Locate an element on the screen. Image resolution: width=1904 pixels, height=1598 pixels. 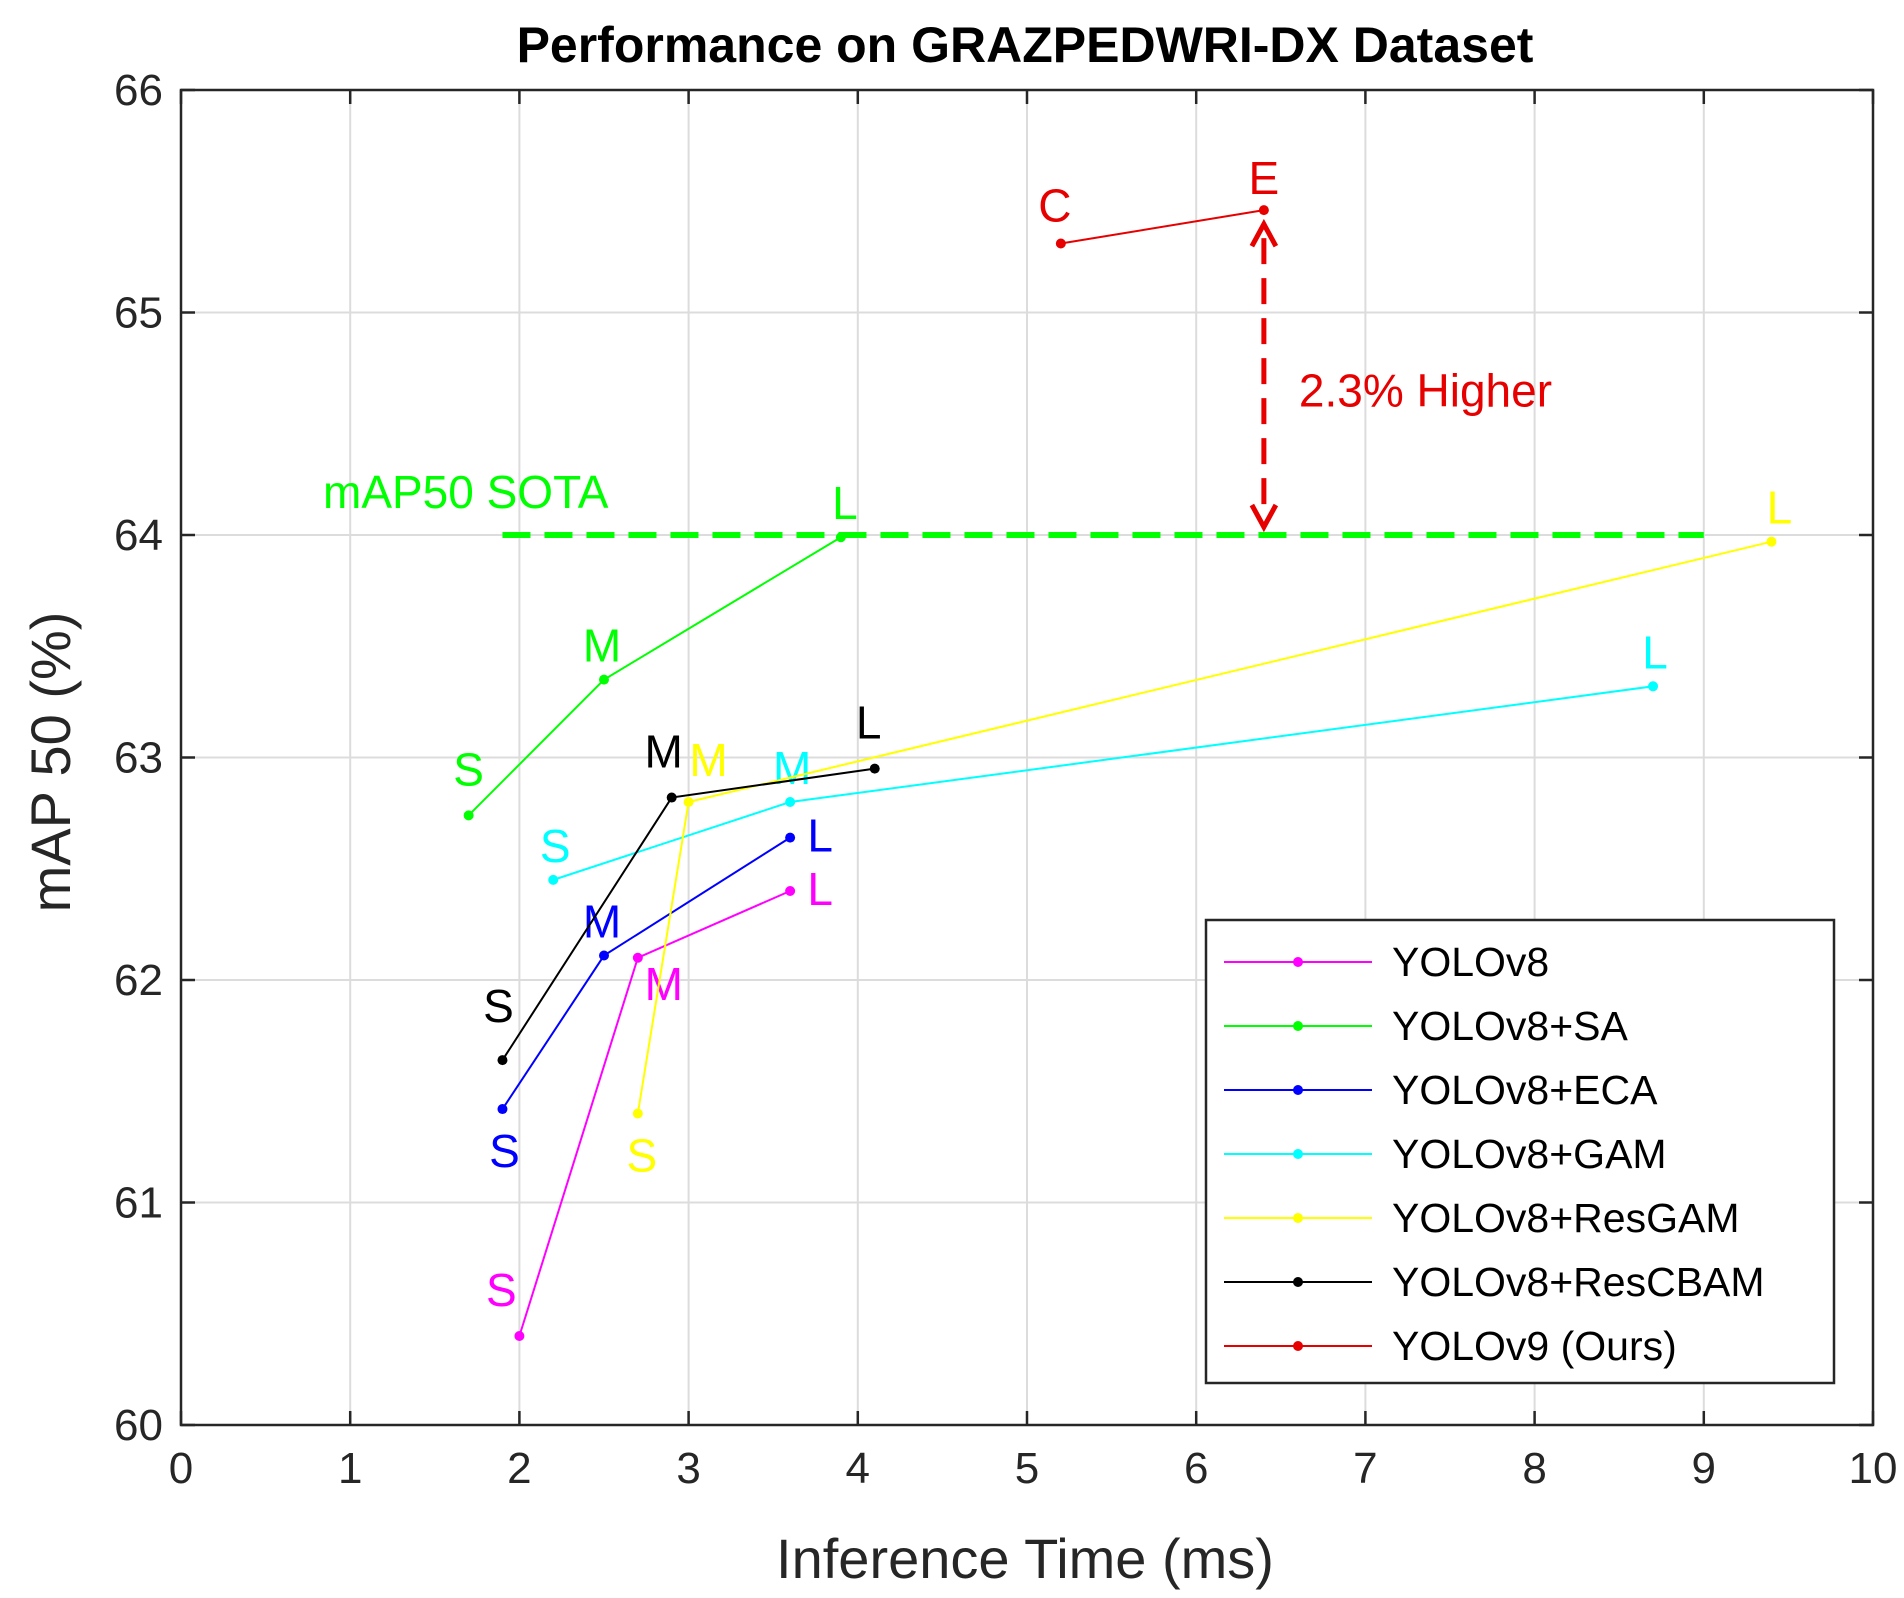
legend-box is located at coordinates (1520, 1151).